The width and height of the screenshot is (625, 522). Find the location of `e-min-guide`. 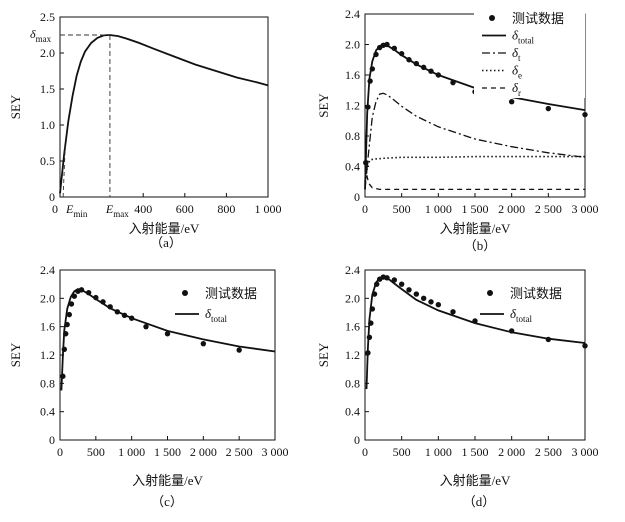

e-min-guide is located at coordinates (64, 172).